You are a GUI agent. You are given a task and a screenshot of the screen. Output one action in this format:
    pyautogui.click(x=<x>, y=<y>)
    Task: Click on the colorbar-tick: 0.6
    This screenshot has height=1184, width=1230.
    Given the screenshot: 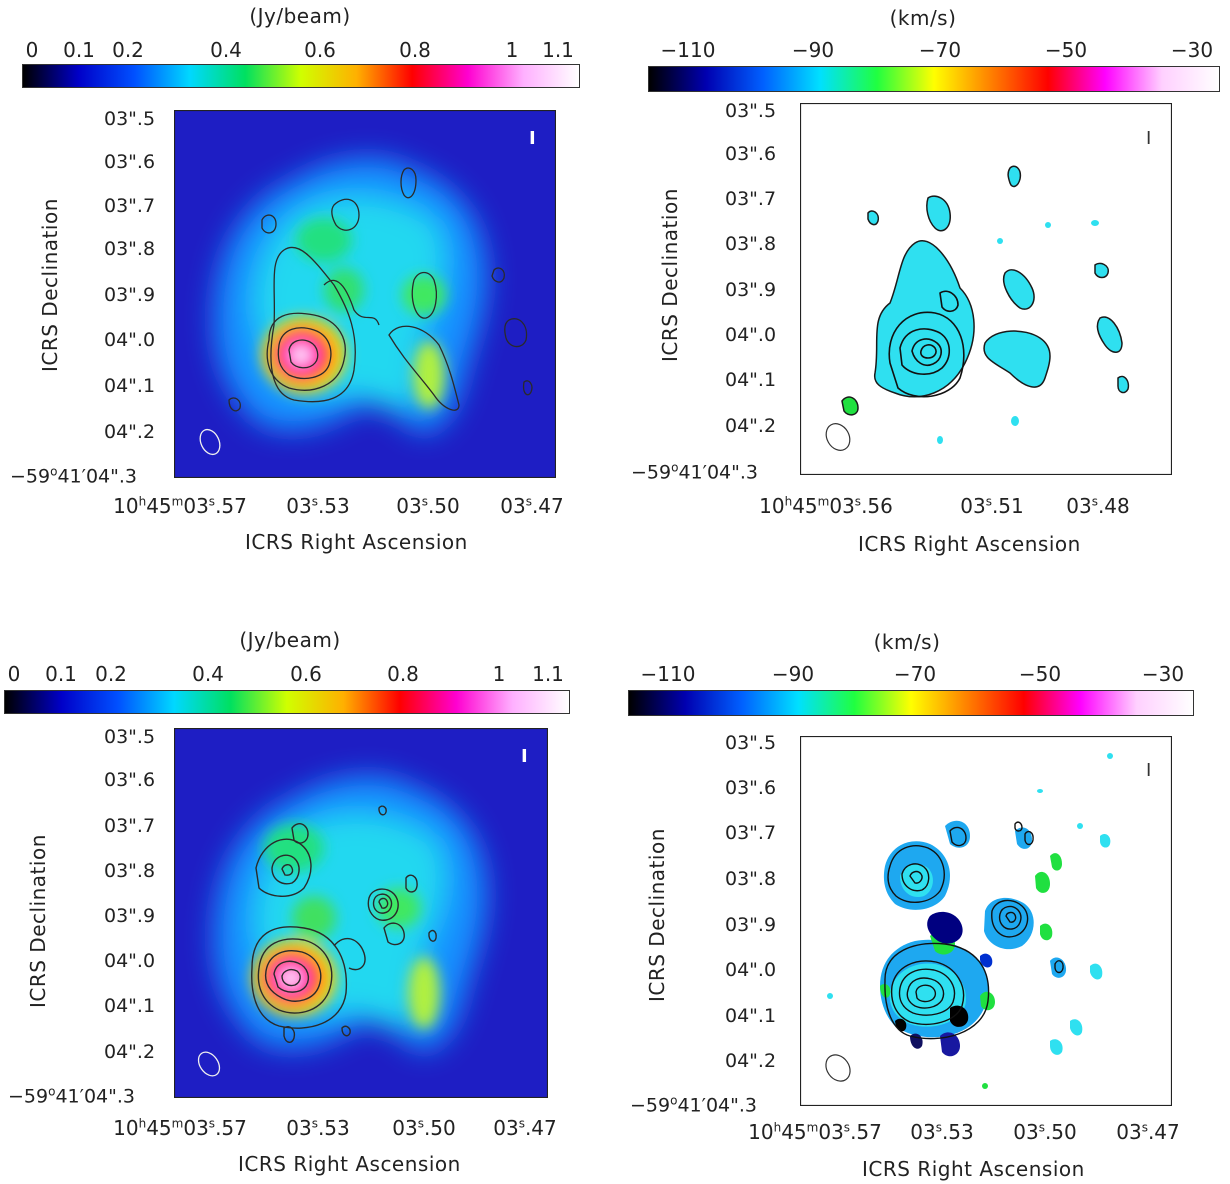 What is the action you would take?
    pyautogui.click(x=320, y=50)
    